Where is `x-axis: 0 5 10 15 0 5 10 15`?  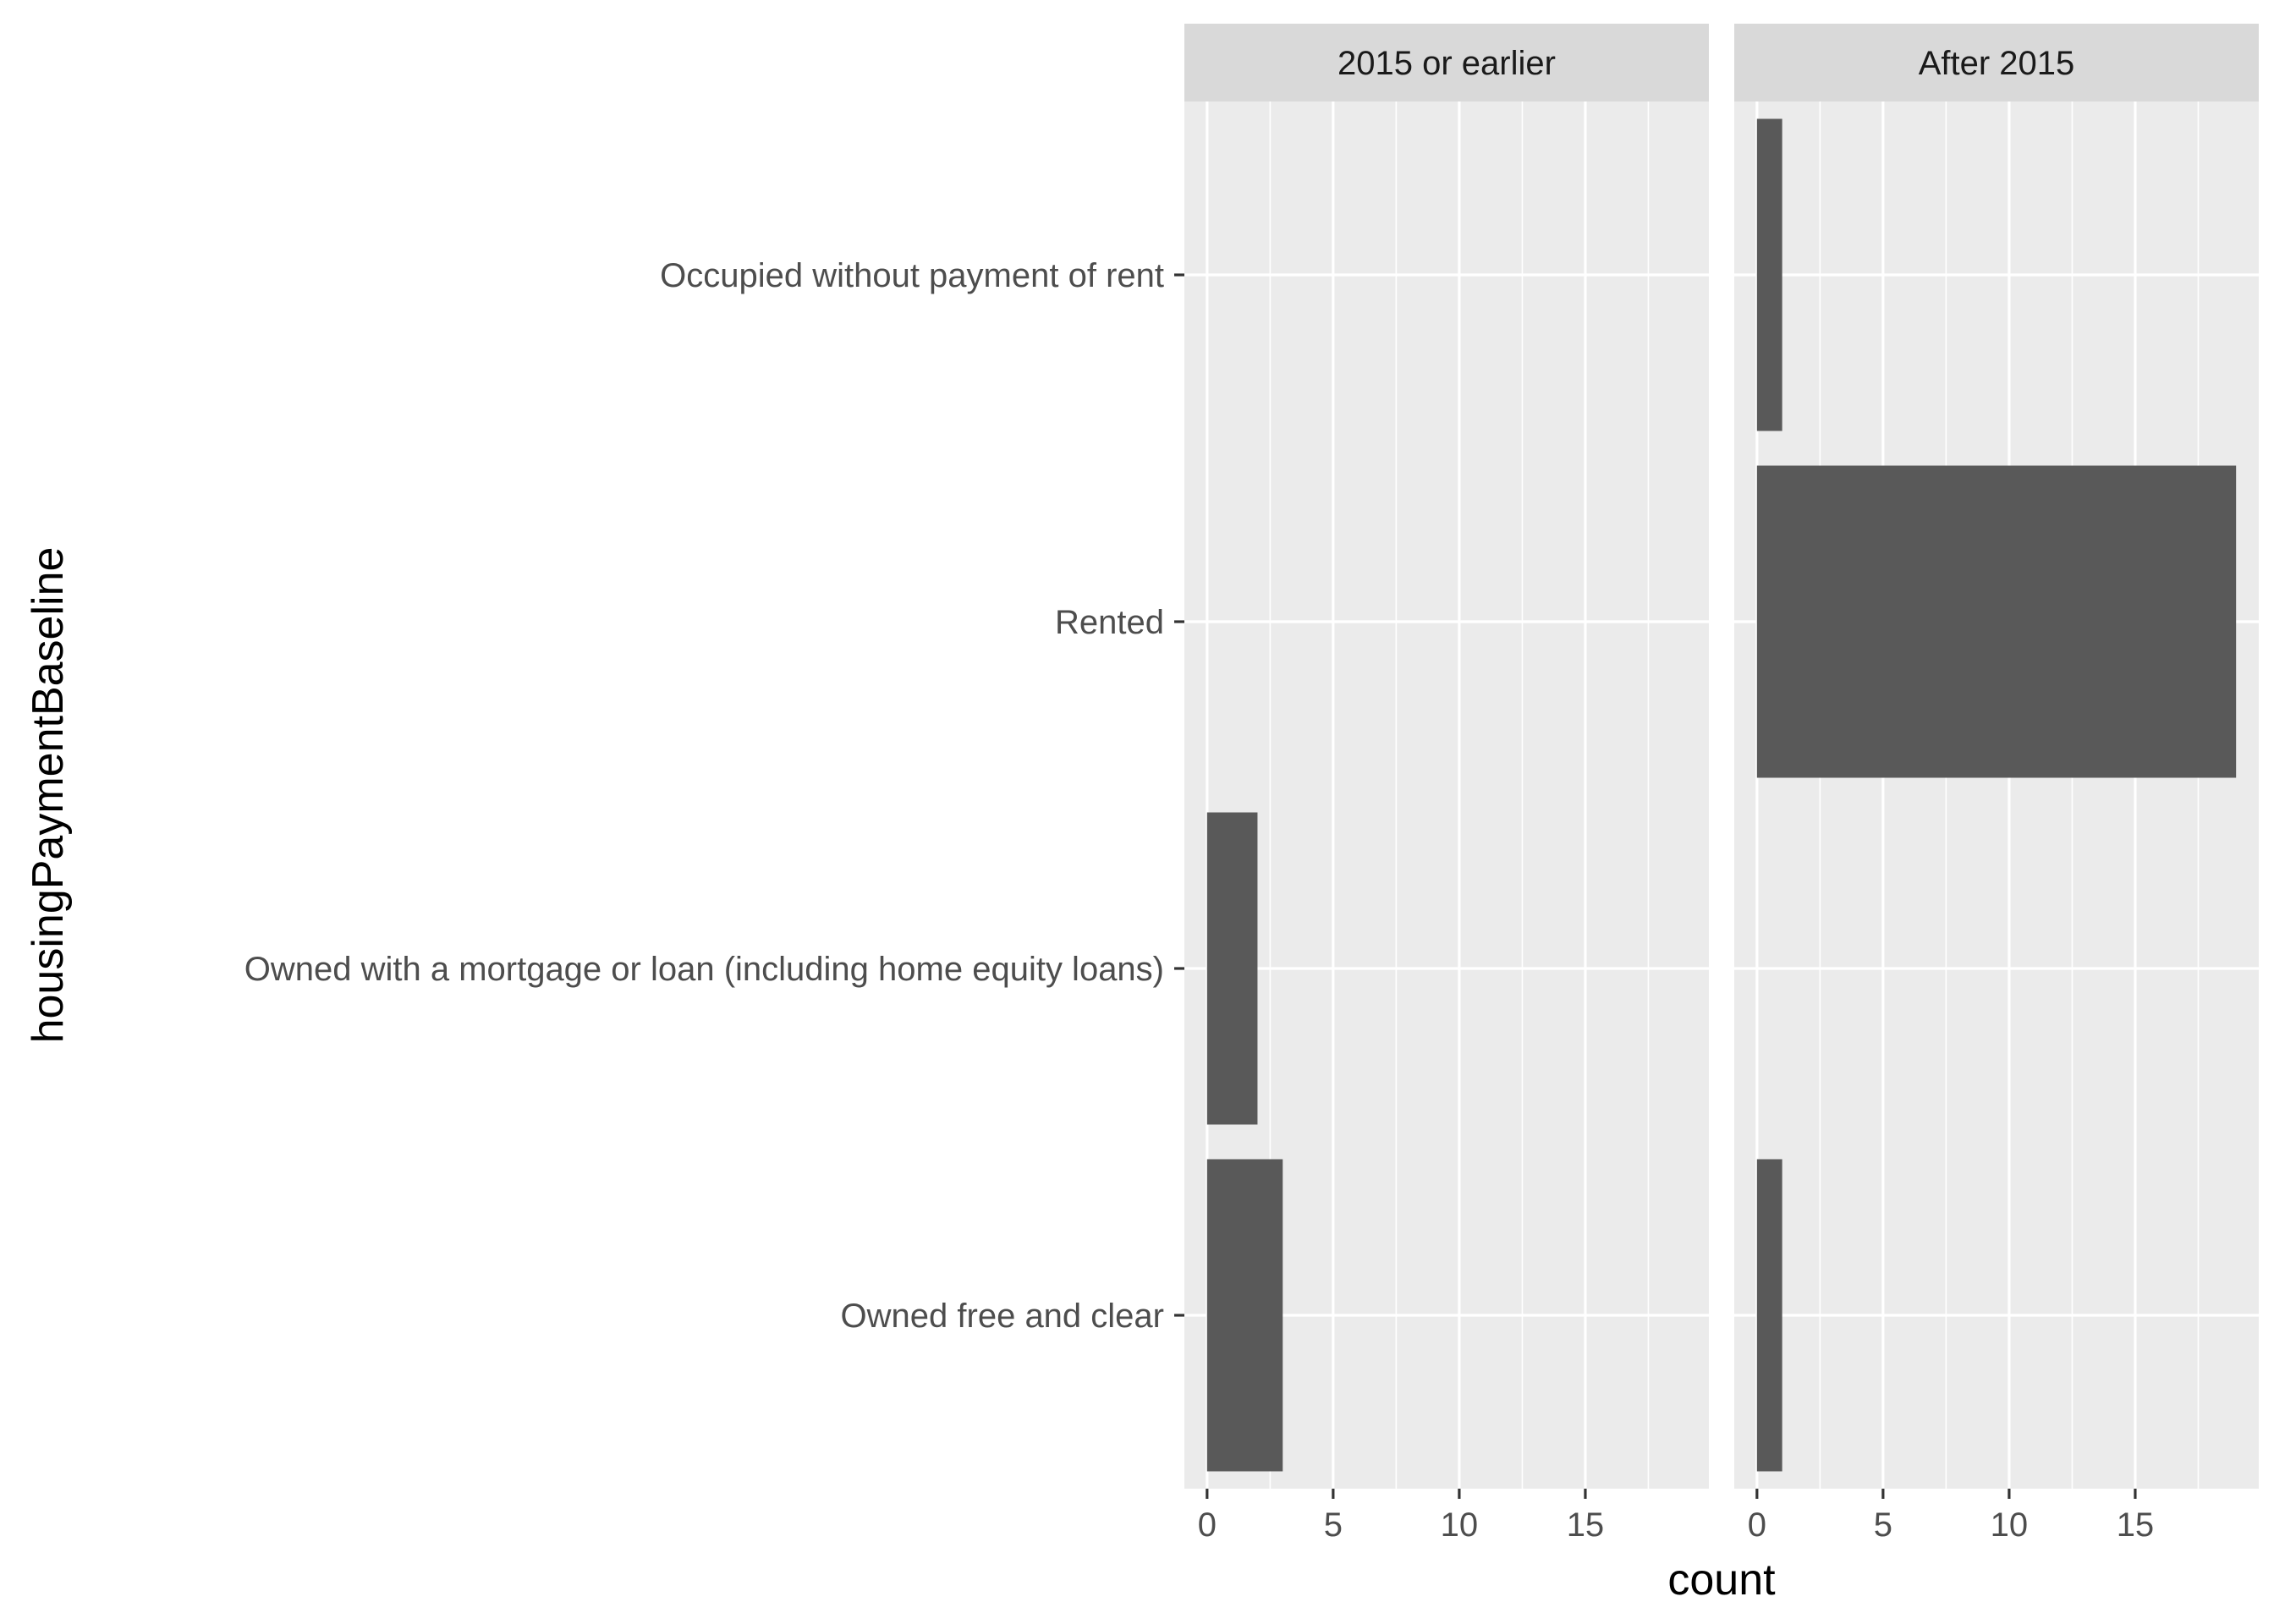 x-axis: 0 5 10 15 0 5 10 15 is located at coordinates (1676, 1516).